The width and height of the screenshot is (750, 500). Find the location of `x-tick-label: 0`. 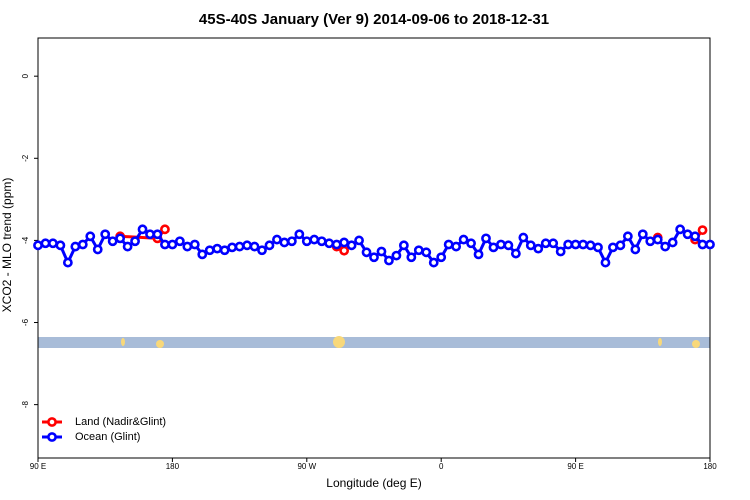

x-tick-label: 0 is located at coordinates (441, 466).